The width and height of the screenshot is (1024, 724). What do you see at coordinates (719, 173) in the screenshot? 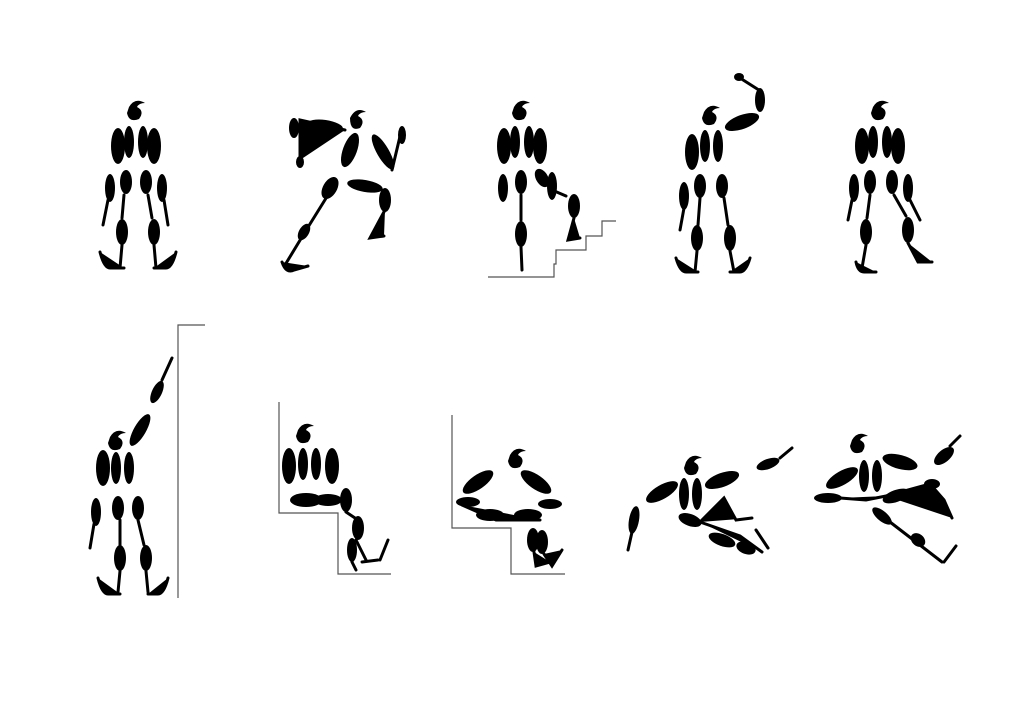
I see `pose-arm-raised-overhead` at bounding box center [719, 173].